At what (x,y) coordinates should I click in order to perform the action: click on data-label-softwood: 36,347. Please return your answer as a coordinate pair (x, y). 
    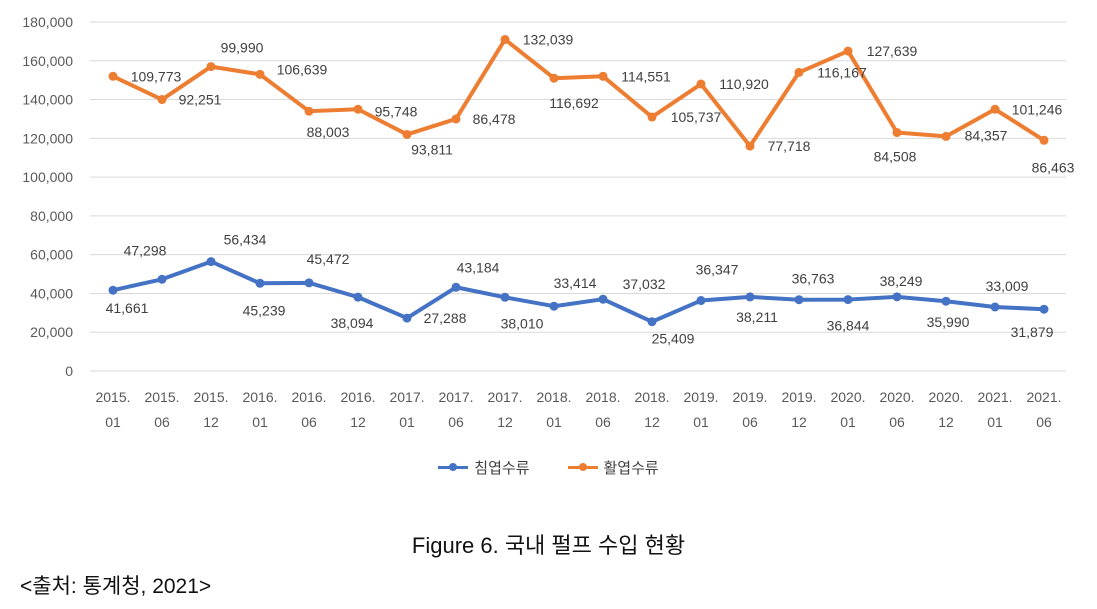
    Looking at the image, I should click on (717, 270).